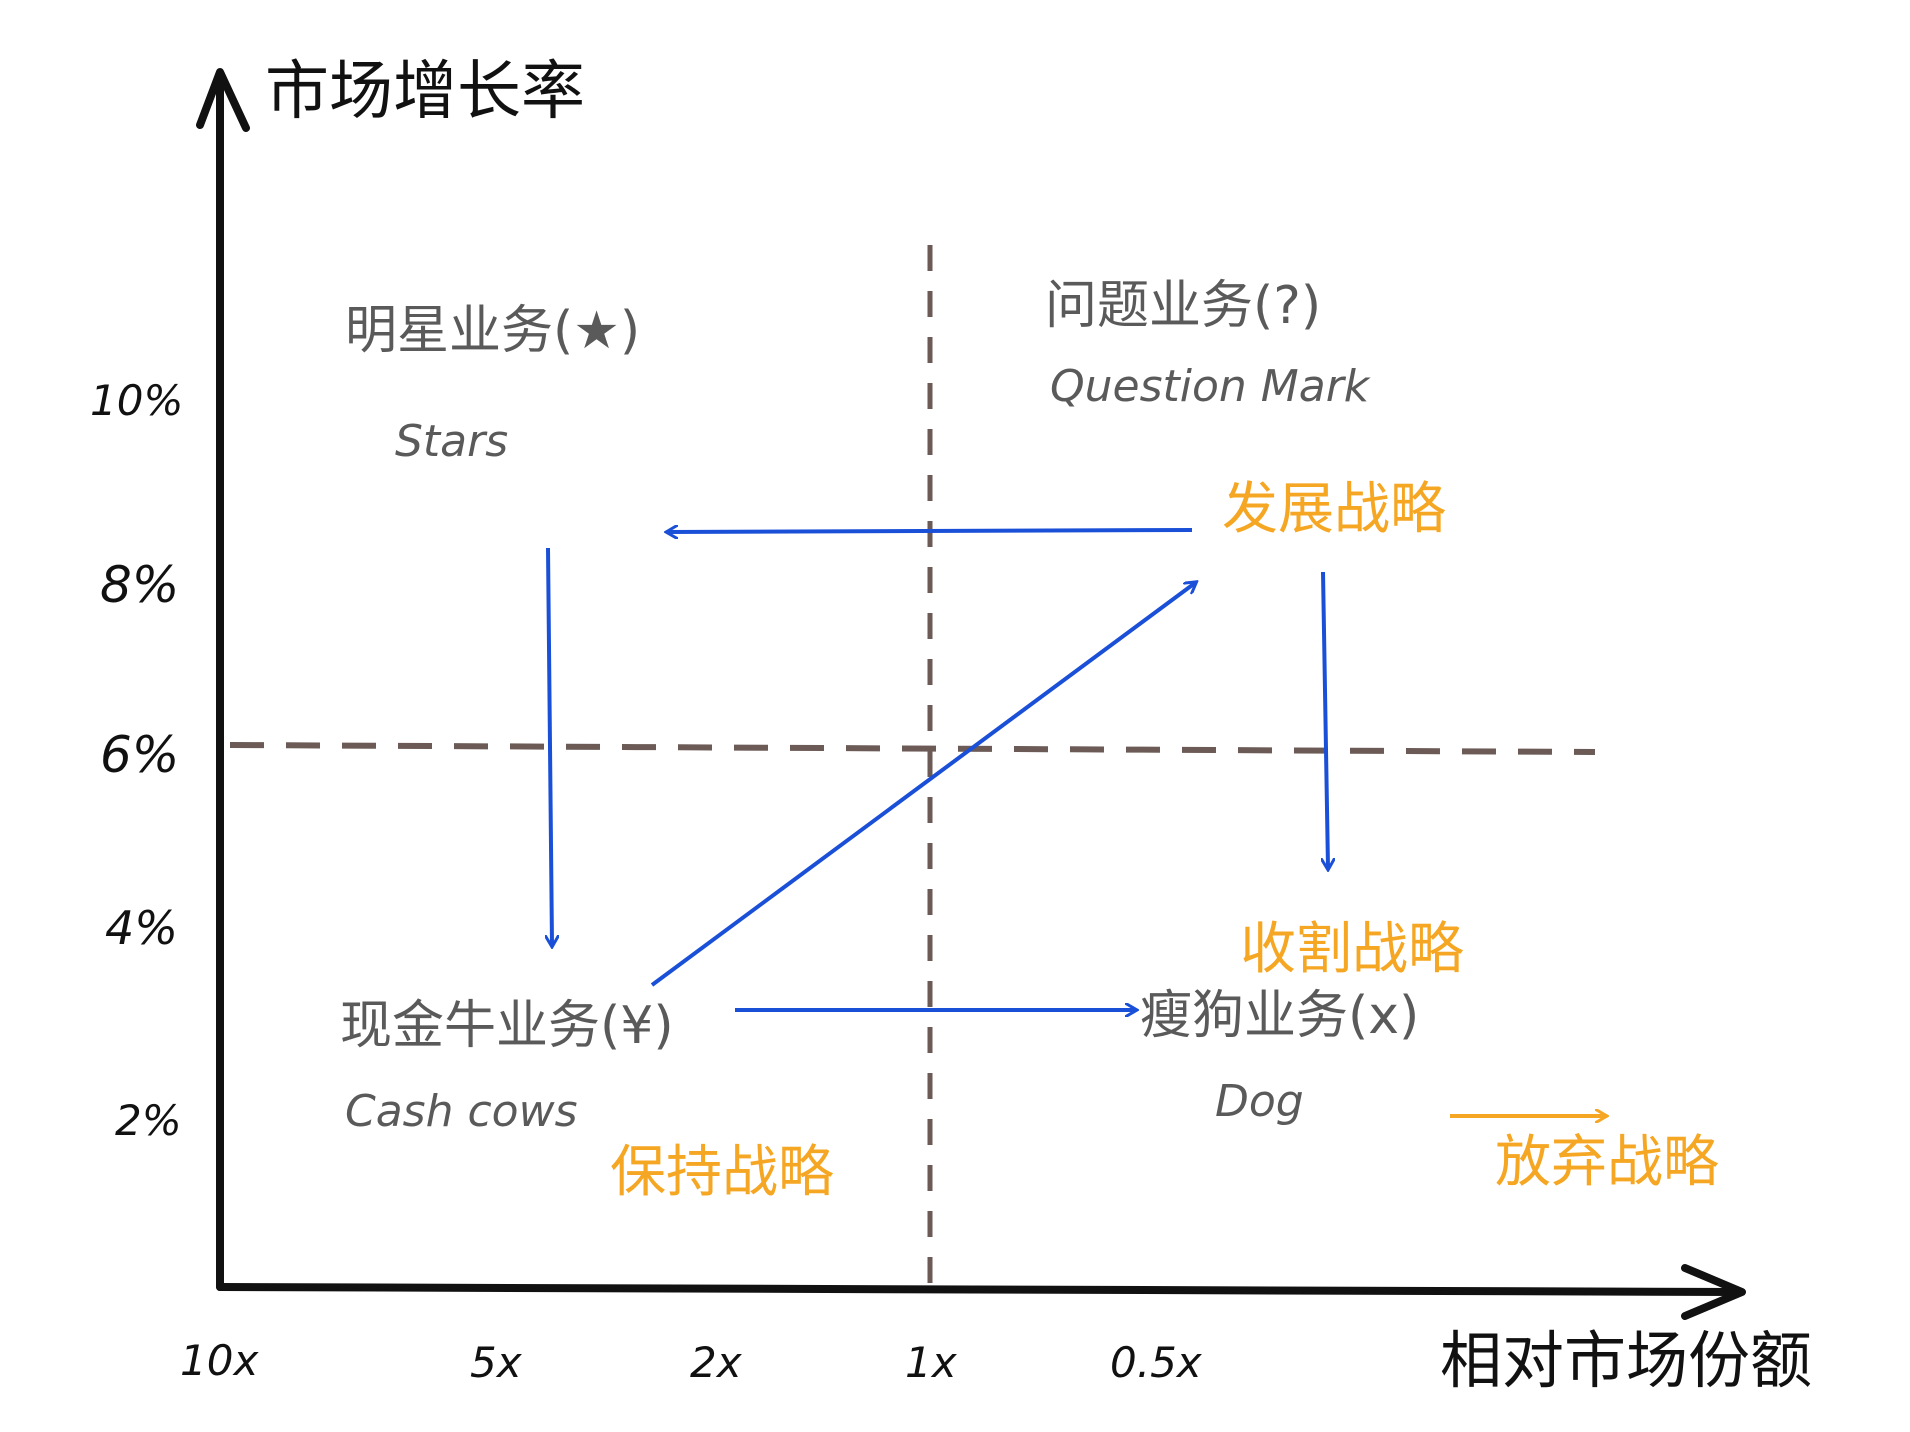 The height and width of the screenshot is (1432, 1910). Describe the element at coordinates (922, 785) in the screenshot. I see `arrow-cash-to-question` at that location.